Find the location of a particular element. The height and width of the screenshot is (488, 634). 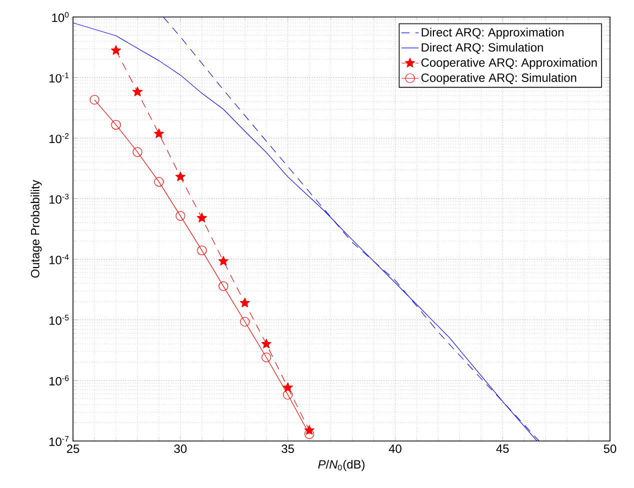

y-tick-label: 10$^{-7}$ is located at coordinates (59, 441).